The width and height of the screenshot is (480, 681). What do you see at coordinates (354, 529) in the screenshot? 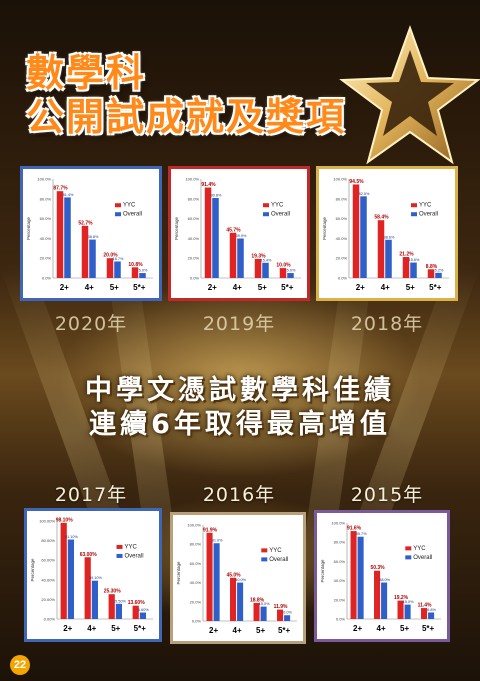
I see `data-label-yyc: 91.6%` at bounding box center [354, 529].